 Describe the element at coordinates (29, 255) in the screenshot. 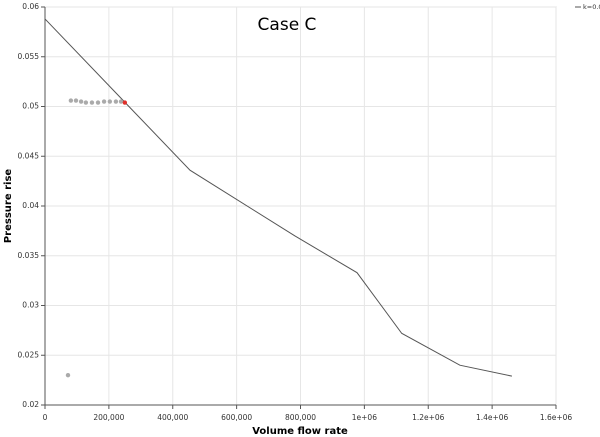

I see `y-tick-label: 0.035` at that location.